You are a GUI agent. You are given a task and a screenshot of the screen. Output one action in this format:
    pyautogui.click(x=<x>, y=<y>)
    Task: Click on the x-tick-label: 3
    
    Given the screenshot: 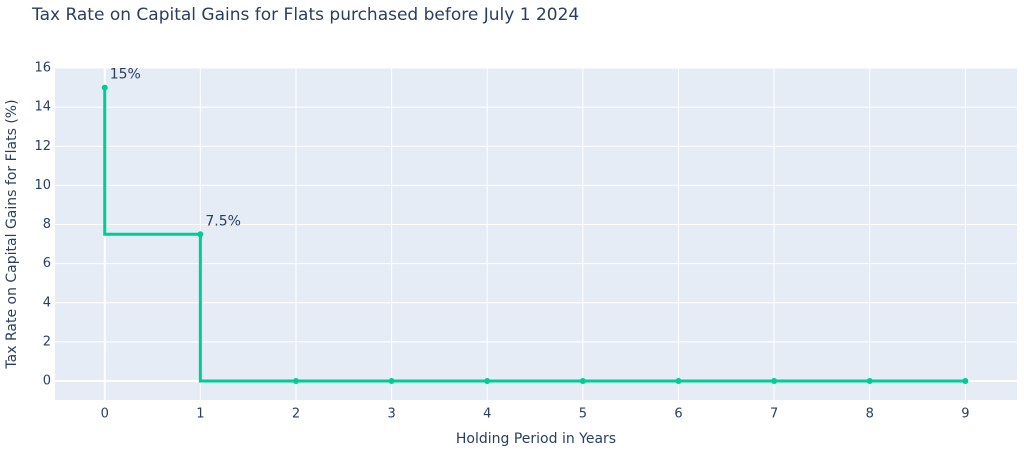 What is the action you would take?
    pyautogui.click(x=391, y=414)
    